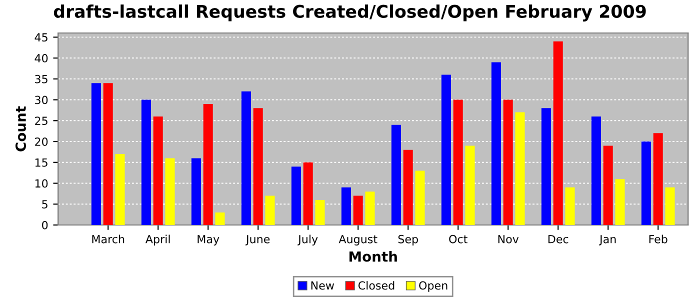  Describe the element at coordinates (108, 239) in the screenshot. I see `x-tick-label: March` at that location.